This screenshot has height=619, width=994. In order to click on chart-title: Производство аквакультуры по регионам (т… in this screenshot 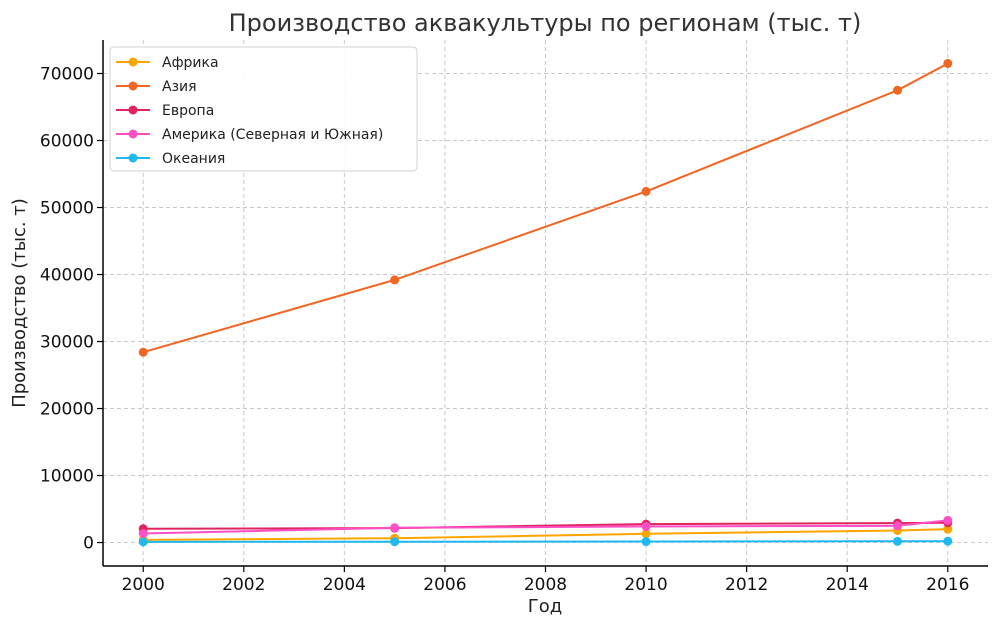, I will do `click(545, 23)`.